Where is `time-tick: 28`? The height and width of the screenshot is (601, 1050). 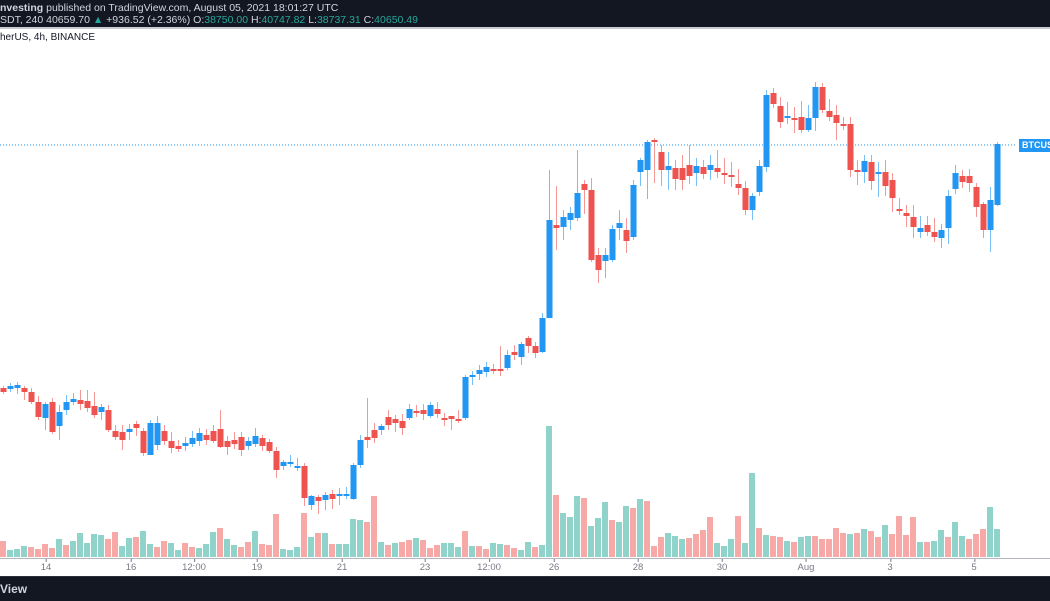 time-tick: 28 is located at coordinates (638, 566).